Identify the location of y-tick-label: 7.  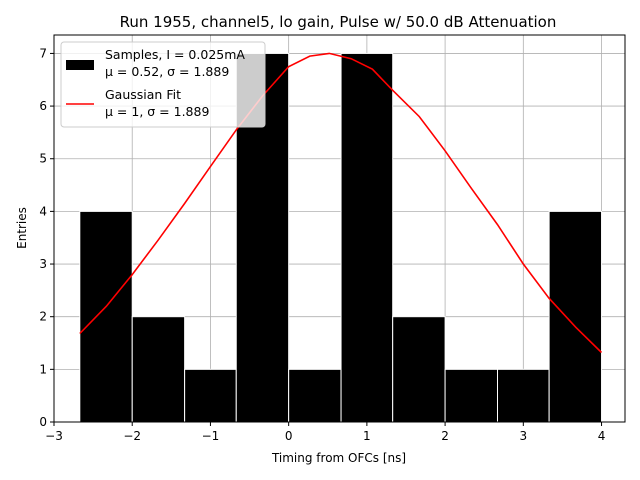
(43, 53).